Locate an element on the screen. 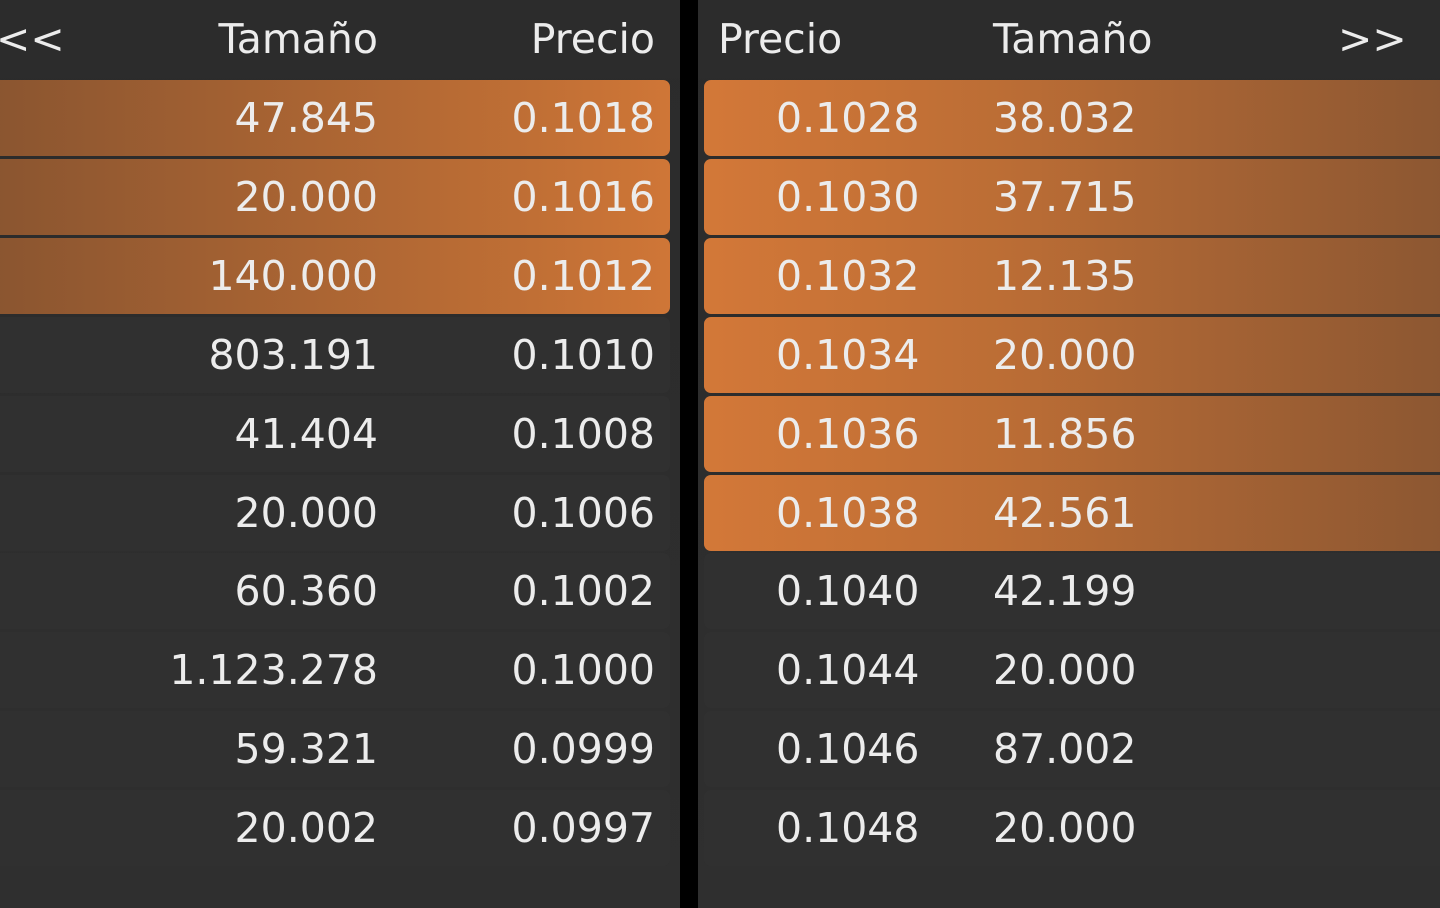 This screenshot has height=908, width=1440. bid-price: 0.1000 is located at coordinates (583, 670).